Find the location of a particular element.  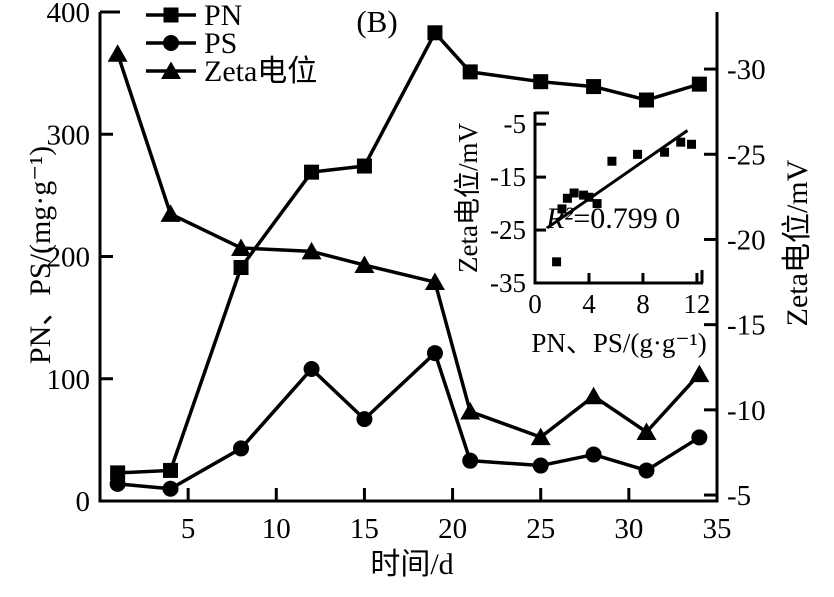

left-axis-title: PN、PS/(mg·g⁻¹) is located at coordinates (40, 255).